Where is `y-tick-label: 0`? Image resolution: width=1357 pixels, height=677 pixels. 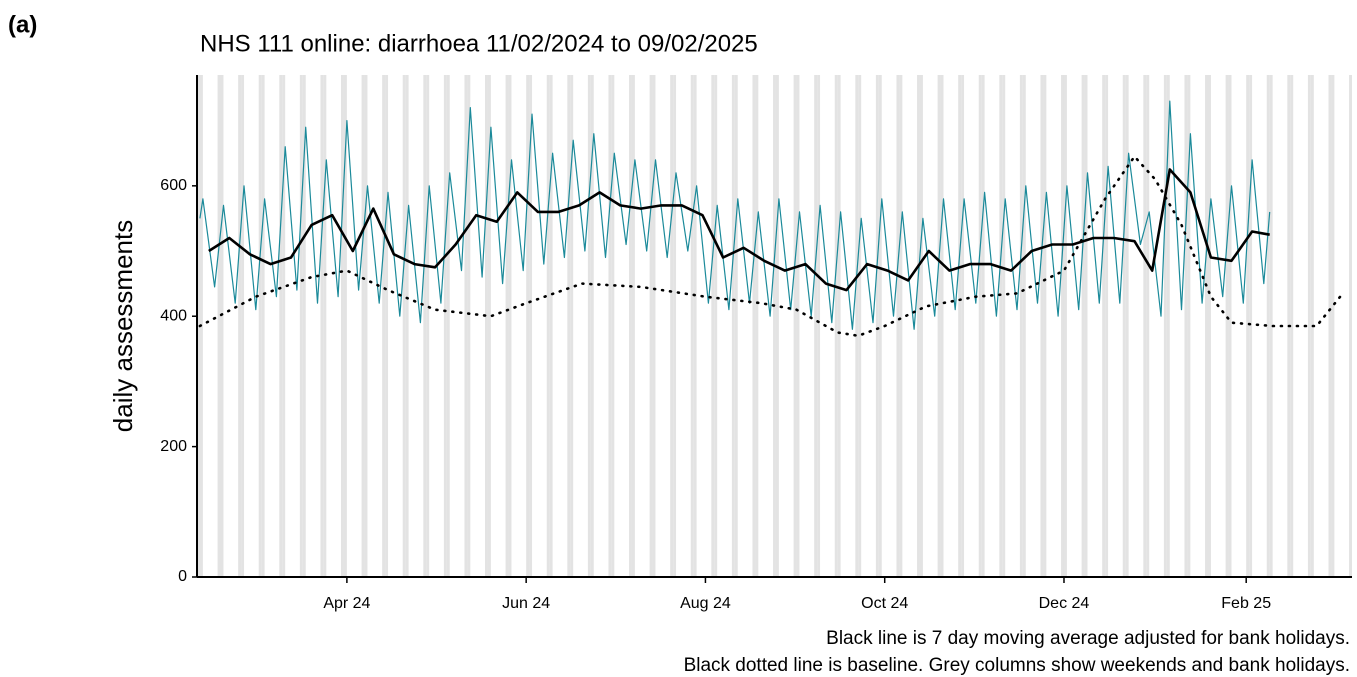 y-tick-label: 0 is located at coordinates (182, 576).